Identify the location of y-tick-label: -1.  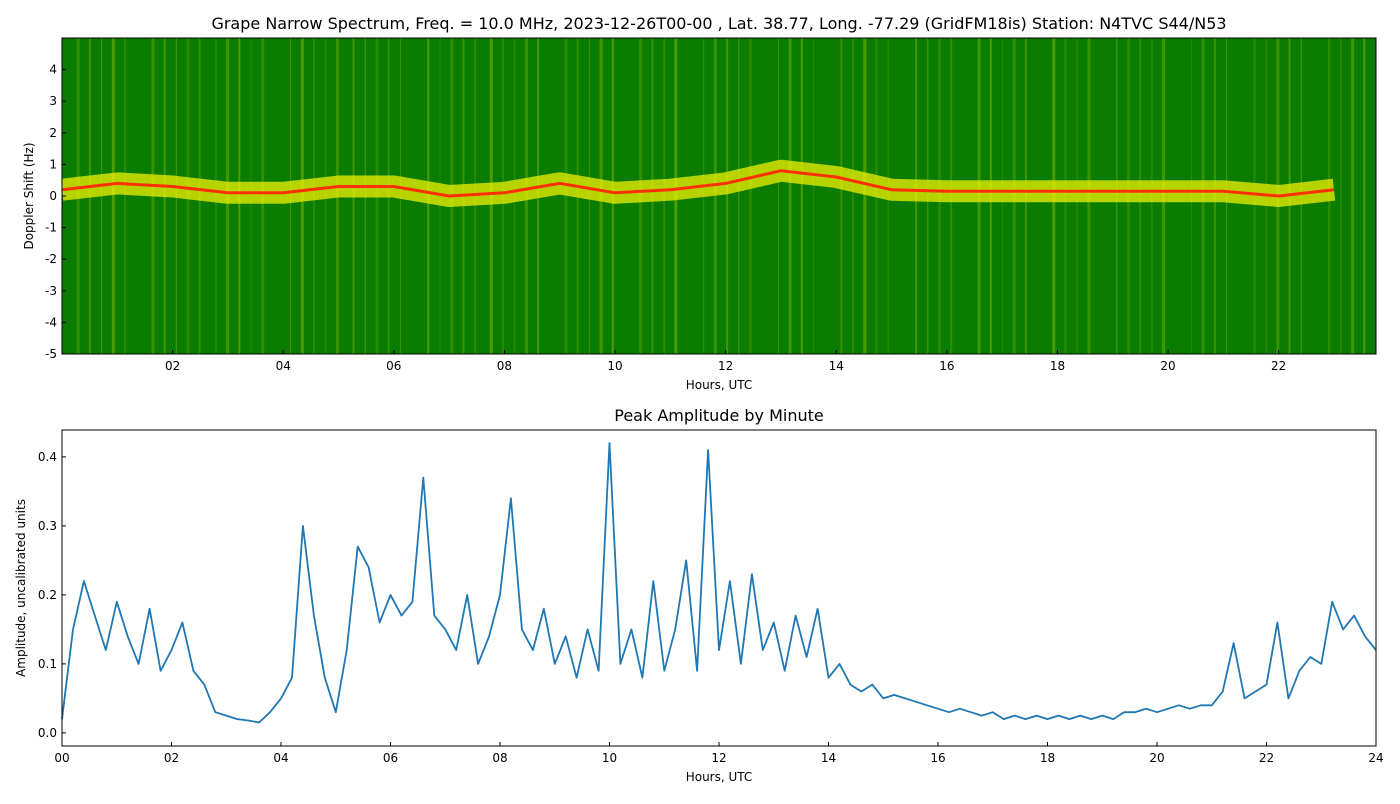
(51, 228).